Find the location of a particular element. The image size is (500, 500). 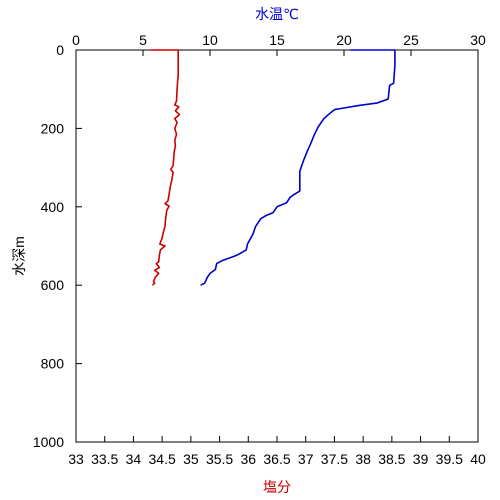

bottom-tick-label: 35 is located at coordinates (191, 459).